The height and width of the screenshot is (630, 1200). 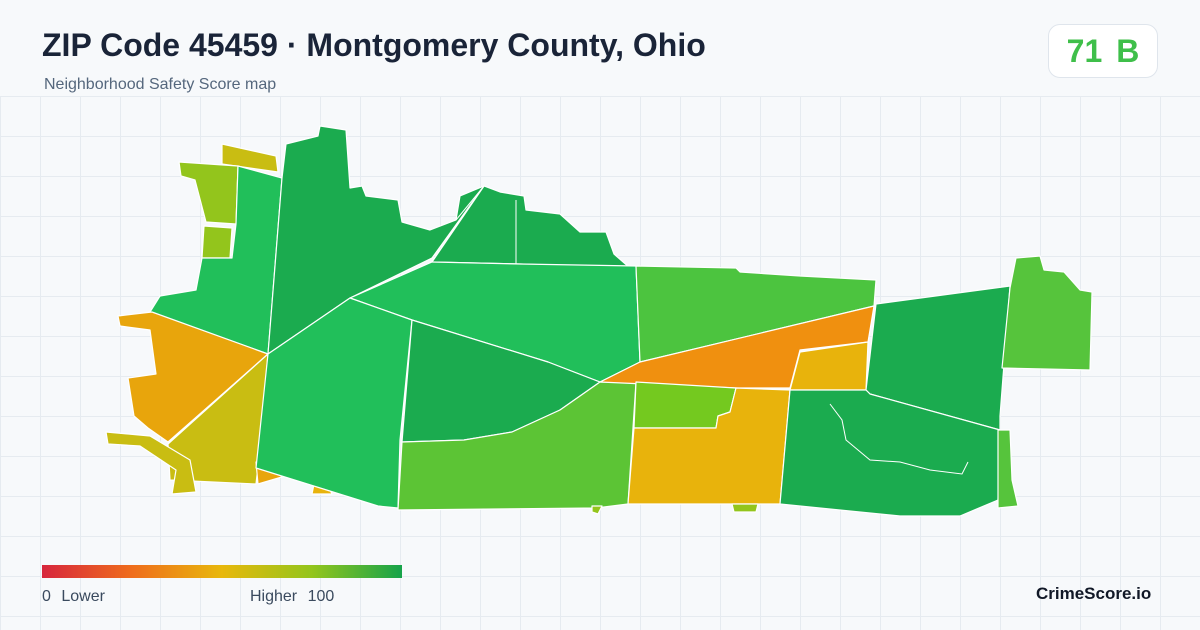 I want to click on map-region-sw-olive-tail, so click(x=151, y=463).